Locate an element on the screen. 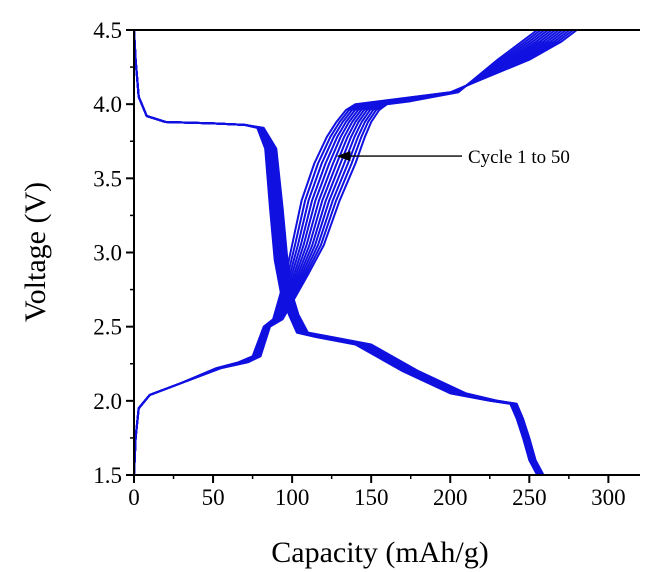  y-tick-label: 4.5 is located at coordinates (107, 30).